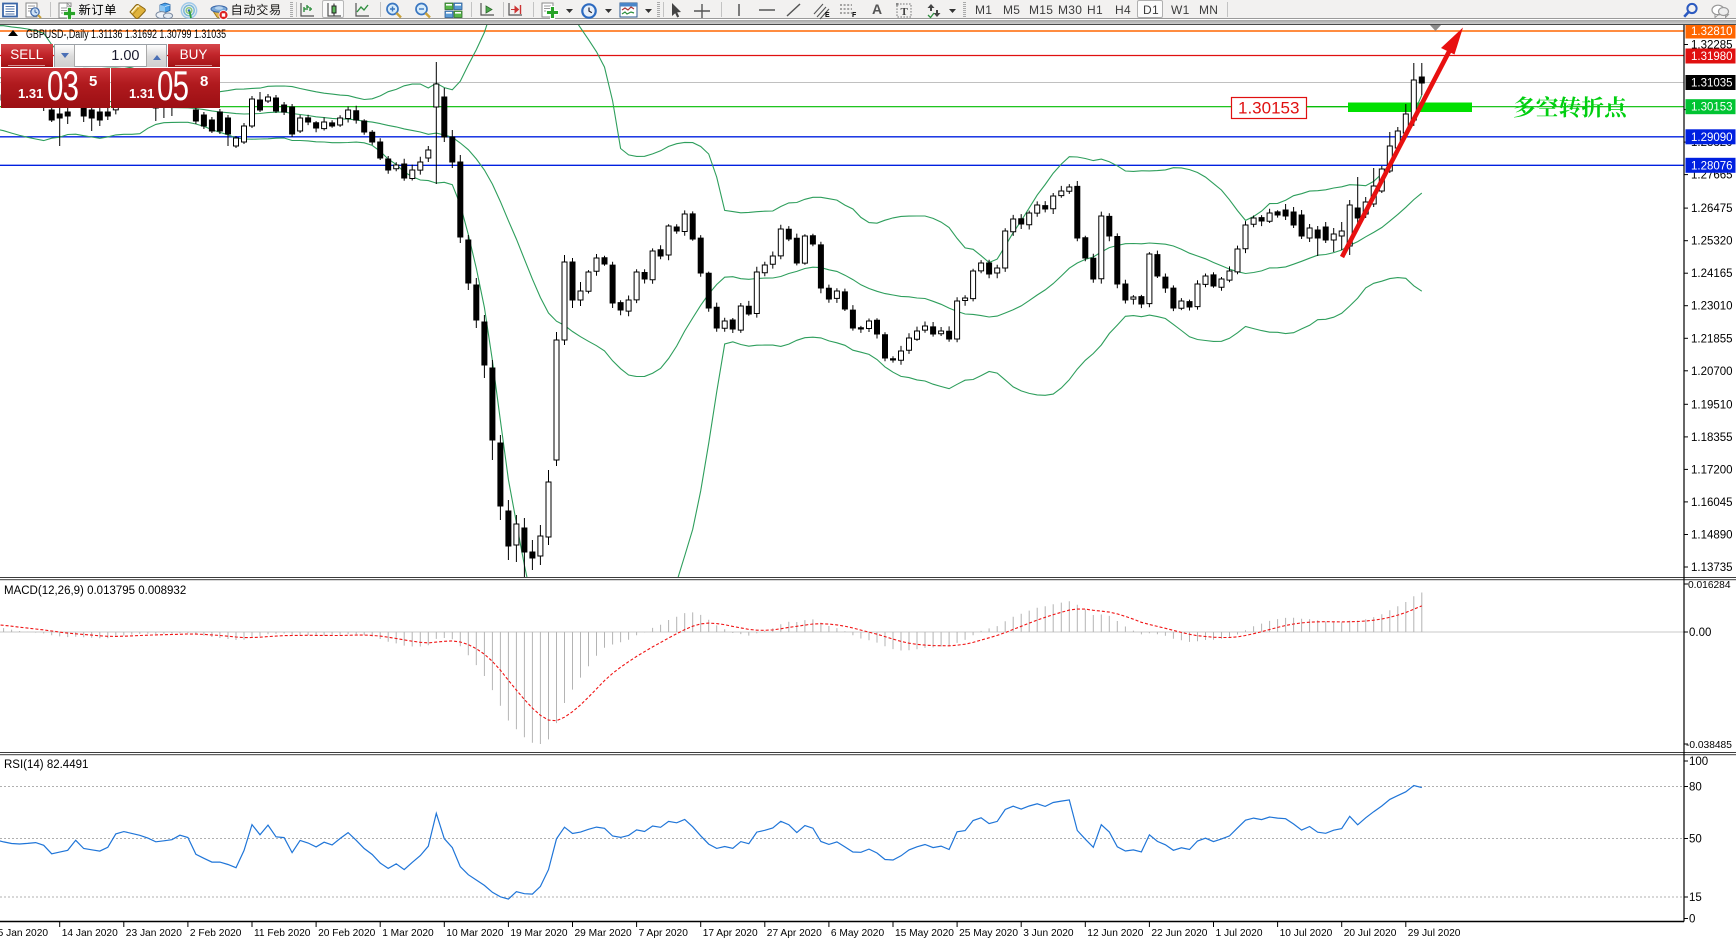  What do you see at coordinates (1712, 57) in the screenshot?
I see `svg-text: 1.31980` at bounding box center [1712, 57].